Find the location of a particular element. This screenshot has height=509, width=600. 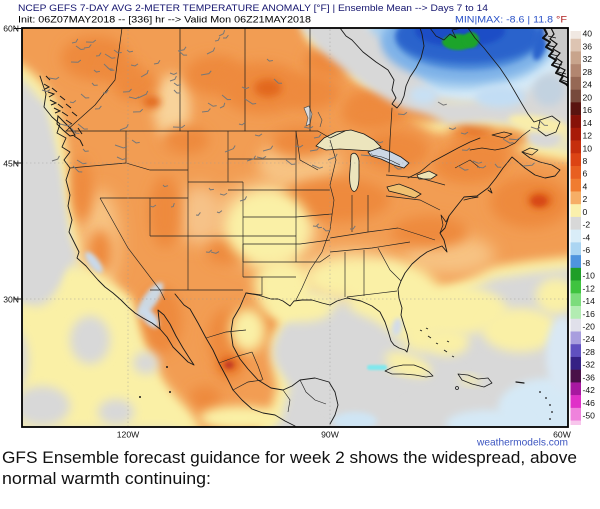

svg-text: -20 is located at coordinates (589, 327).